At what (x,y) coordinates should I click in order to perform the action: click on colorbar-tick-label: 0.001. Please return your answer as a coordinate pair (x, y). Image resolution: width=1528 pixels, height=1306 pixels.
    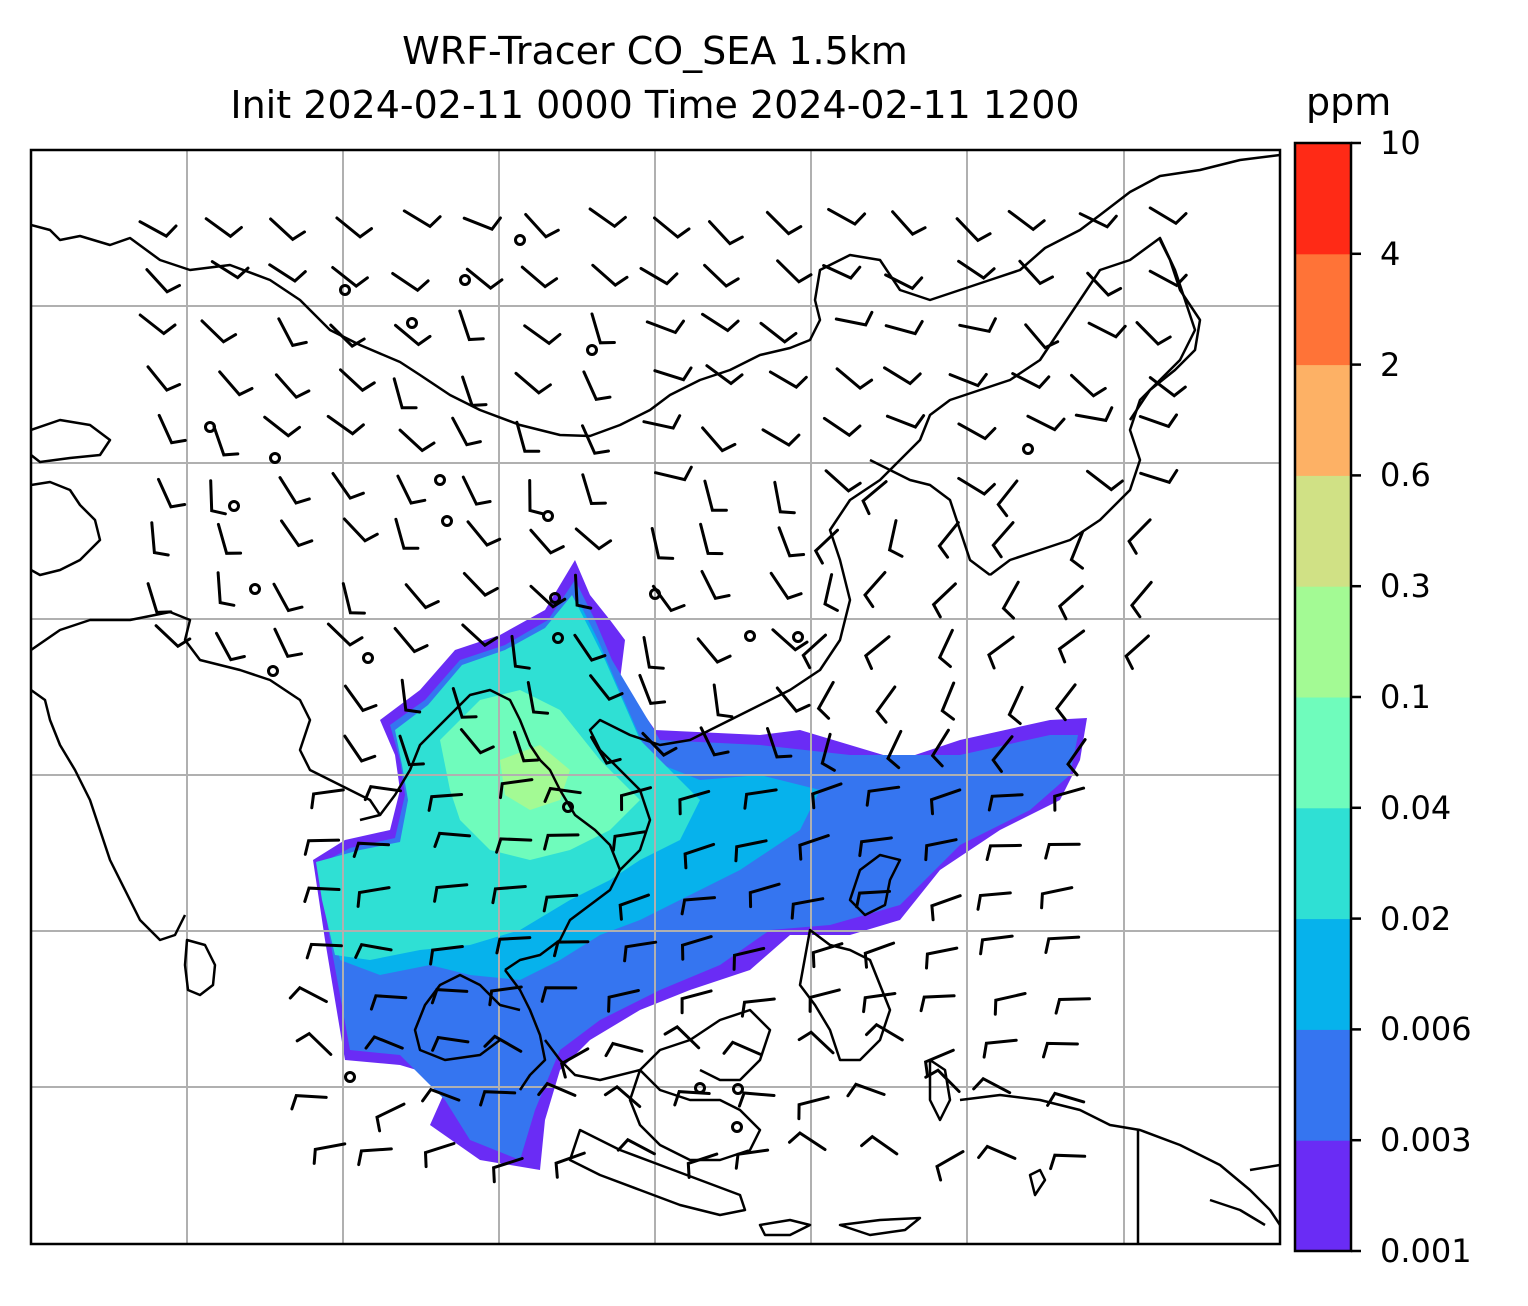
    Looking at the image, I should click on (1426, 1251).